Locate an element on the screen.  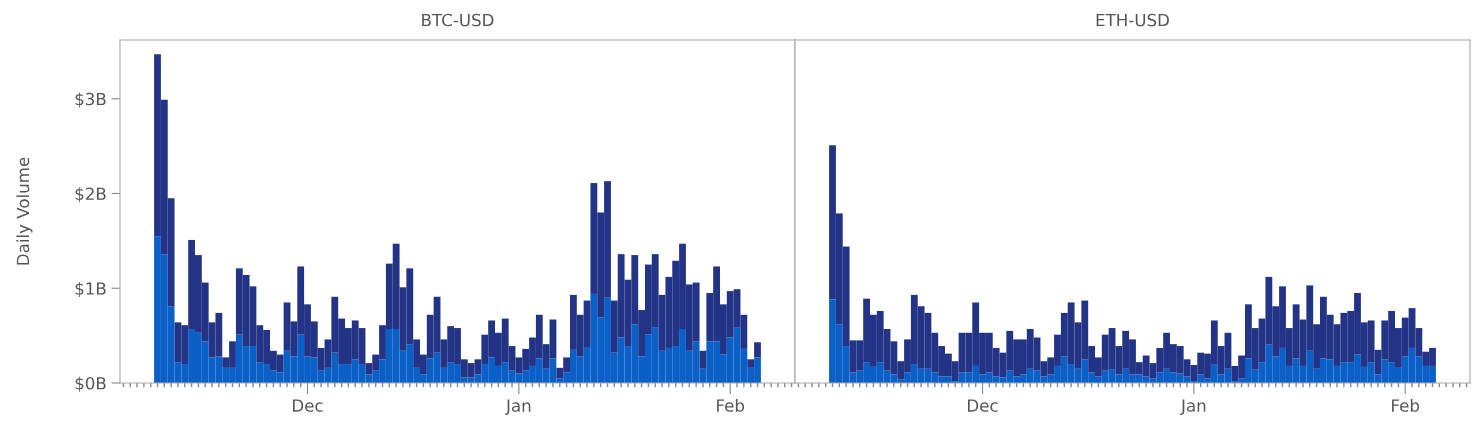
y-tick-label: $0B is located at coordinates (90, 384).